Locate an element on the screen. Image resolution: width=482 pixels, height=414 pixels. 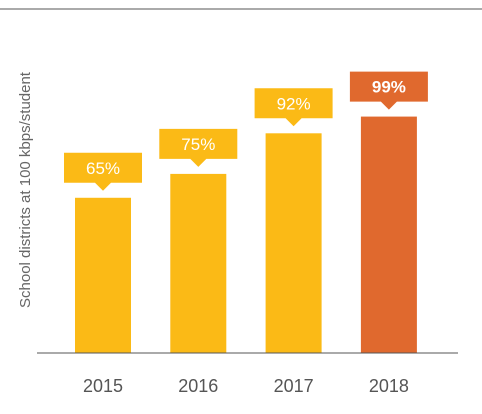
x-tick-label-2016: 2016 is located at coordinates (198, 386).